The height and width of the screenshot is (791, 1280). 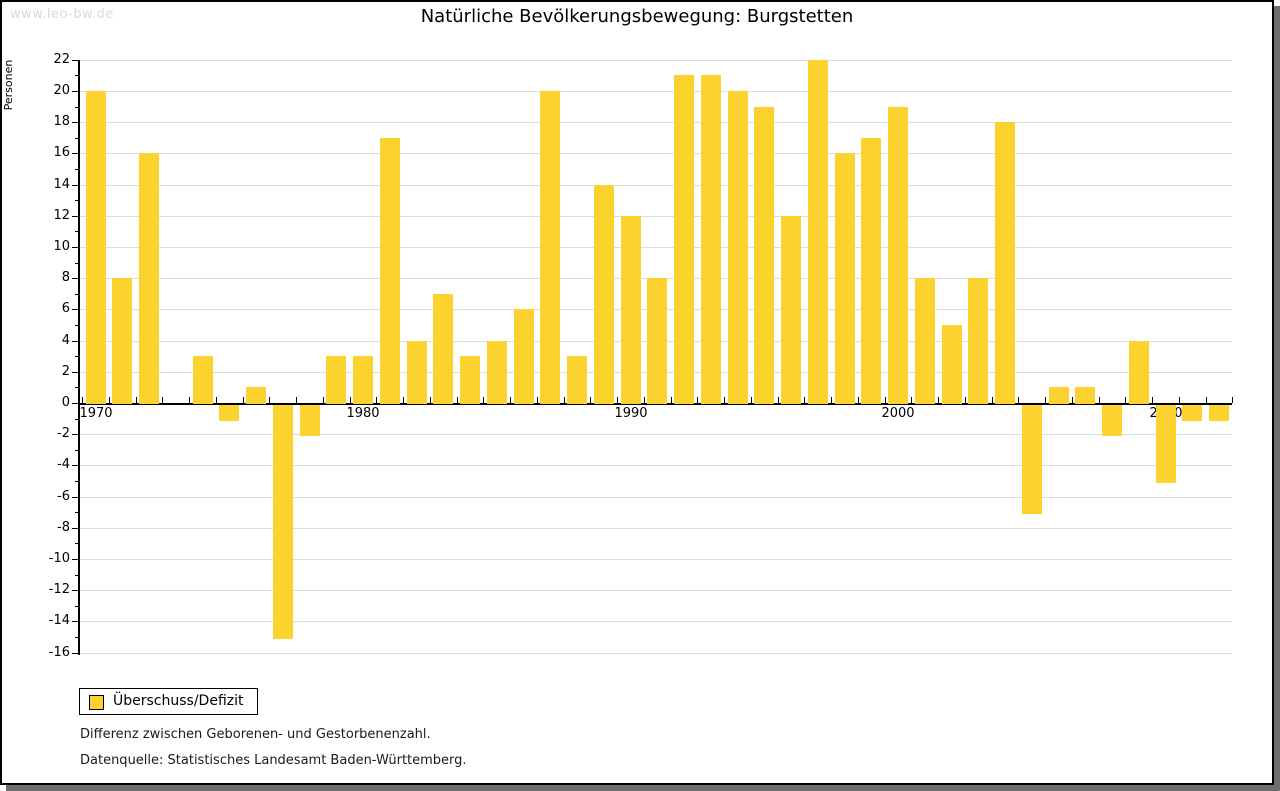 I want to click on bar-2004, so click(x=1005, y=263).